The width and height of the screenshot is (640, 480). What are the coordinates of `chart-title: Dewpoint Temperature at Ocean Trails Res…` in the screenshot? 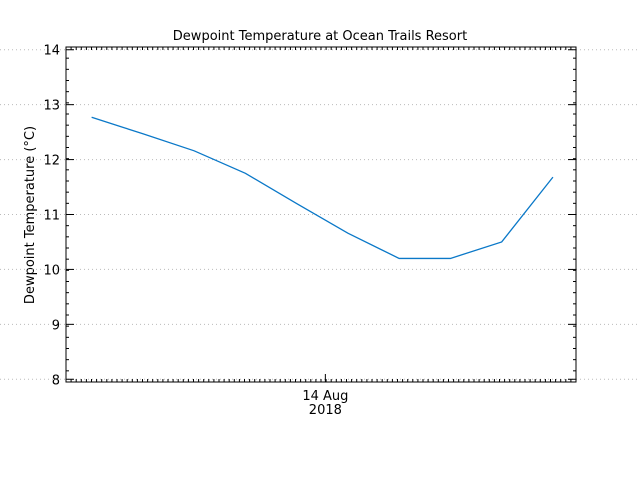 It's located at (320, 36).